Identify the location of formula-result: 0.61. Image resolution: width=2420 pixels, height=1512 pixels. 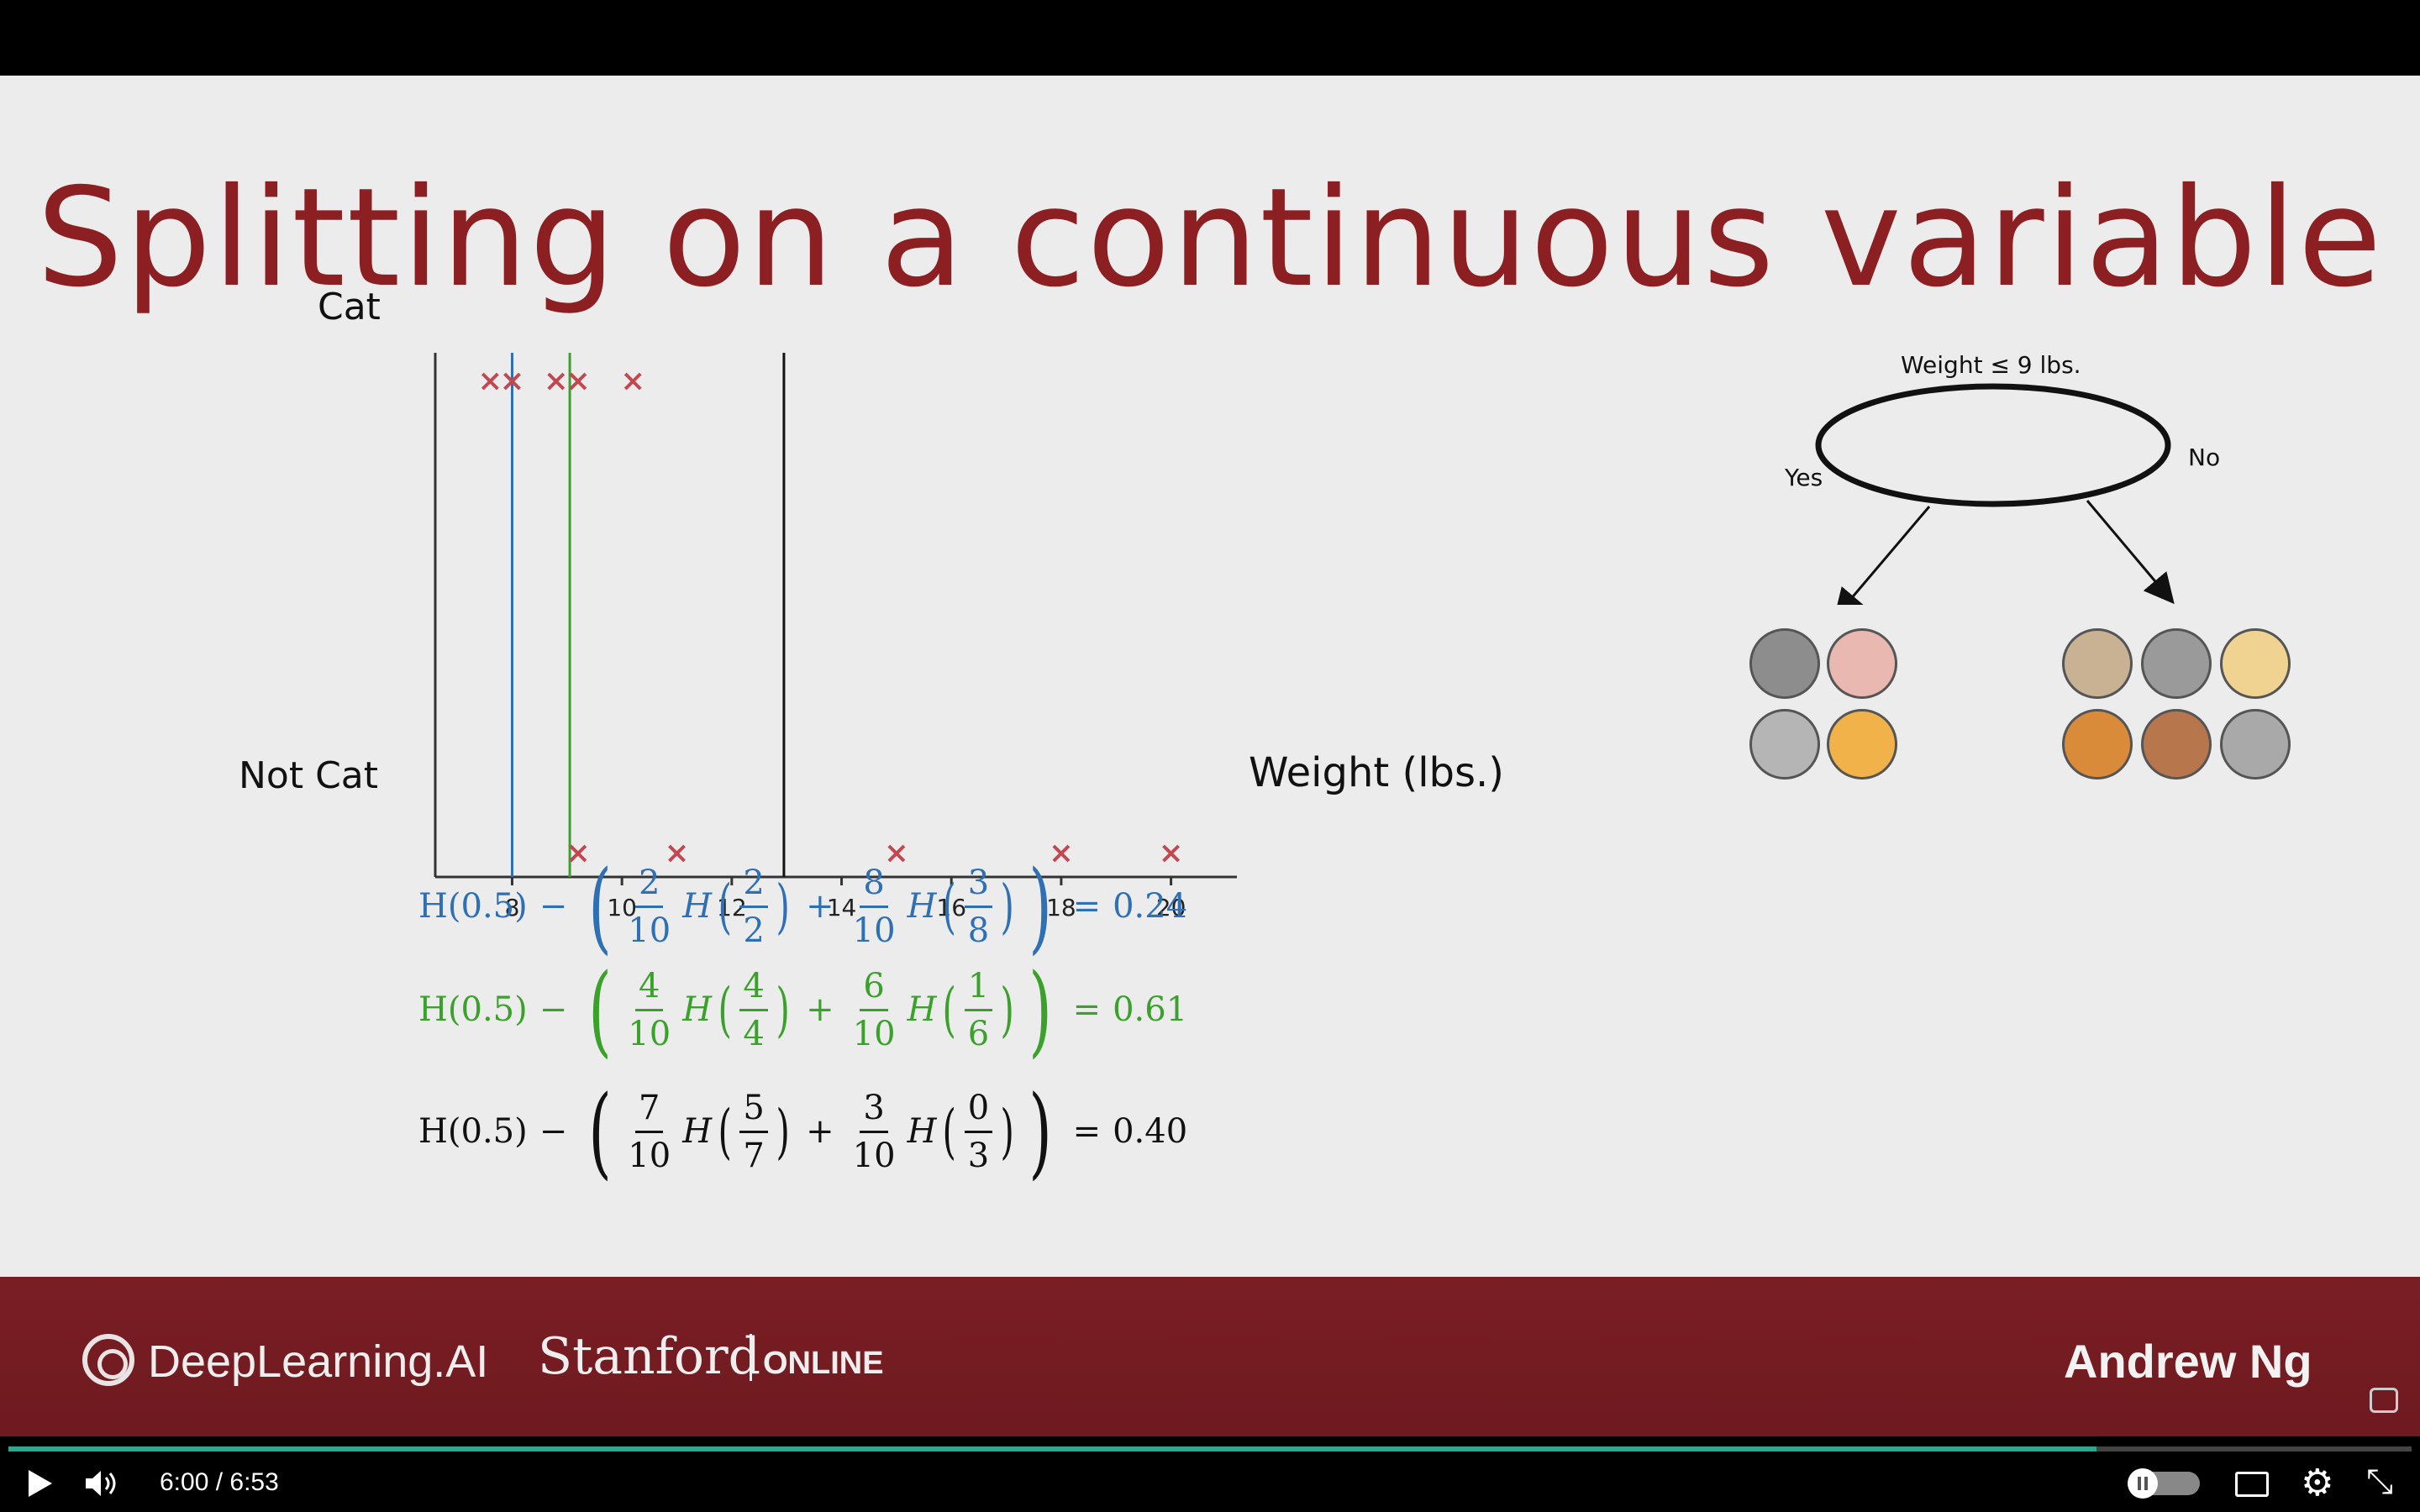
(1150, 1009).